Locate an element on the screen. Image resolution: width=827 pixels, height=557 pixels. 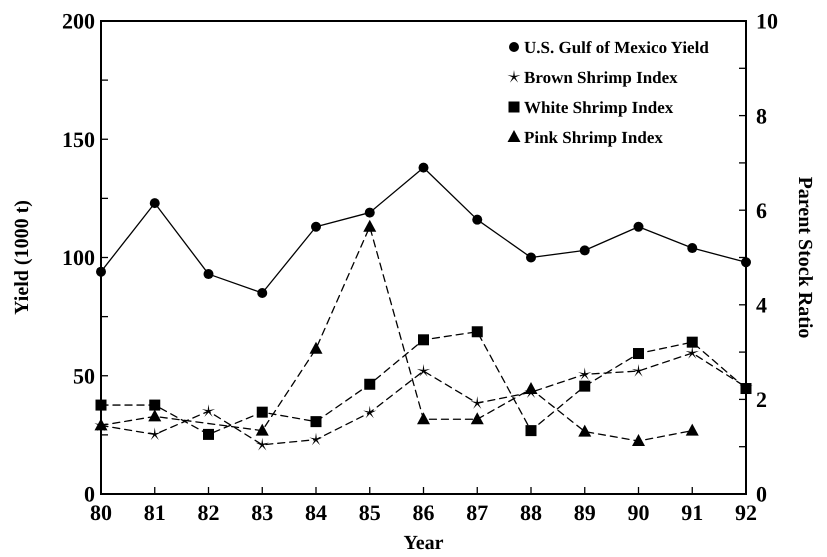
x-tick-label: 90 is located at coordinates (639, 512).